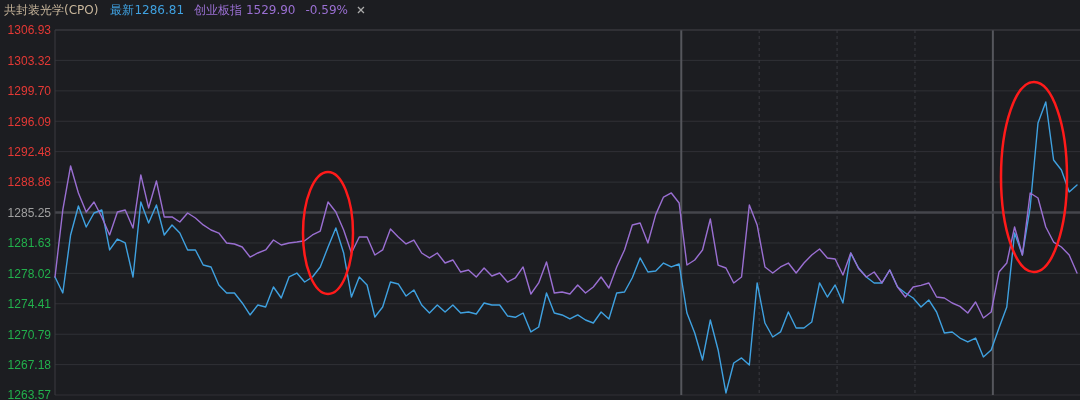 The height and width of the screenshot is (400, 1080). What do you see at coordinates (29, 273) in the screenshot?
I see `y-tick-label: 1278.02` at bounding box center [29, 273].